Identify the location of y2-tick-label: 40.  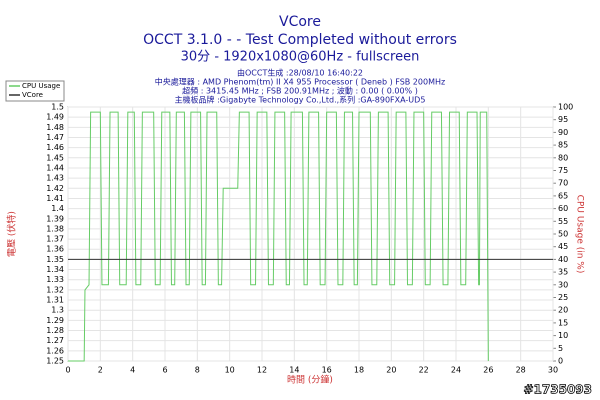
(563, 259).